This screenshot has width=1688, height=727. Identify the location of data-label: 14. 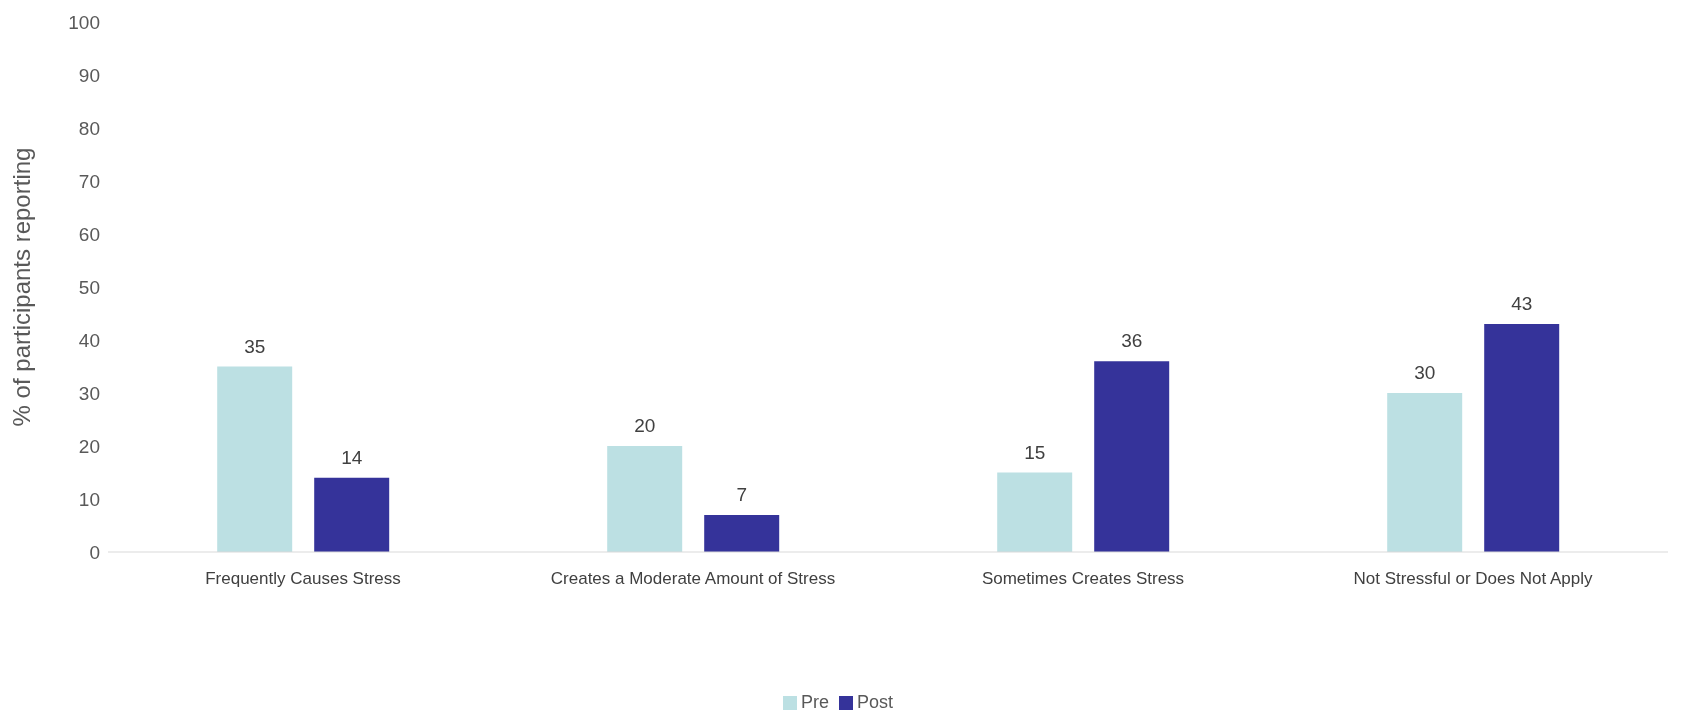
(352, 457).